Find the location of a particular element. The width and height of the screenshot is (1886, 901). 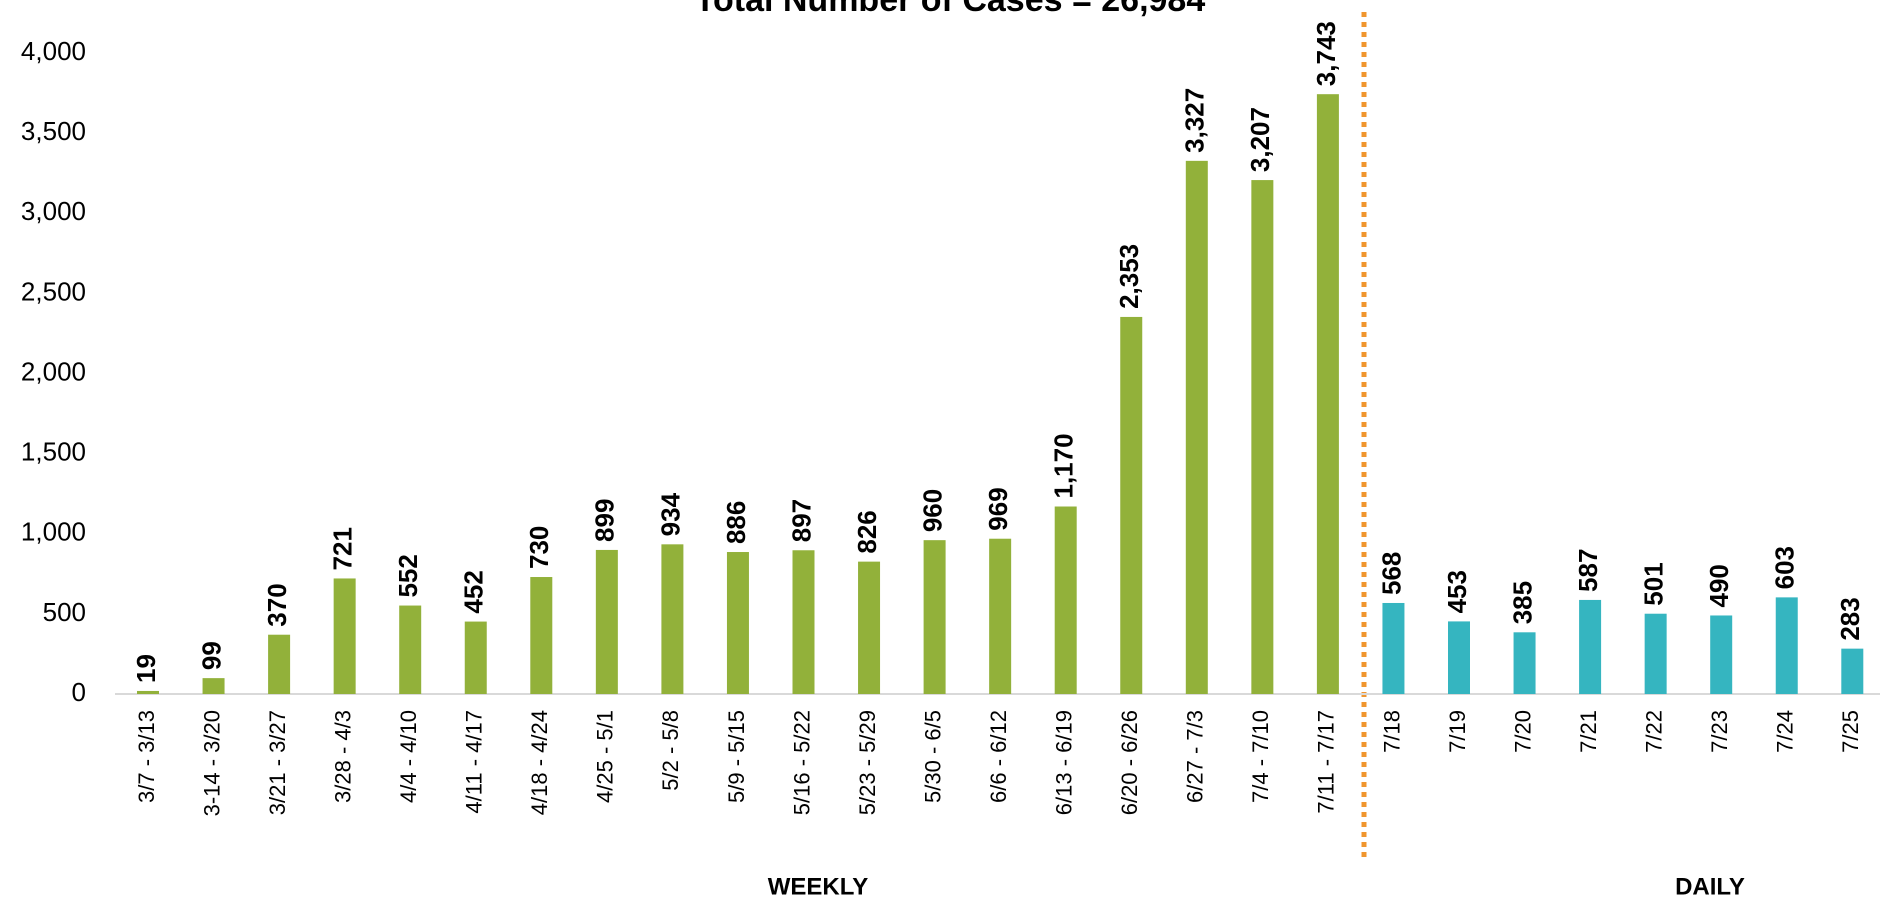

x-tick-label: 3-14 - 3/20 is located at coordinates (211, 763).